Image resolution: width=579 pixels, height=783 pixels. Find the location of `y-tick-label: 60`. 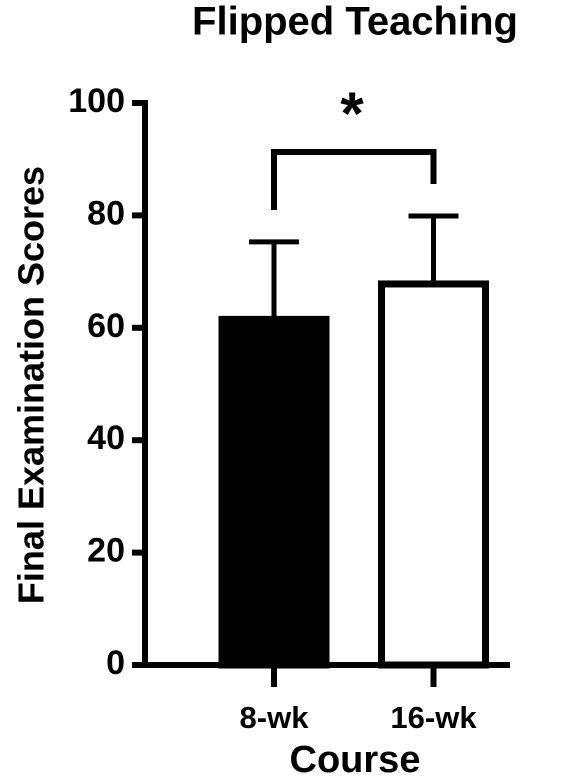

y-tick-label: 60 is located at coordinates (106, 326).